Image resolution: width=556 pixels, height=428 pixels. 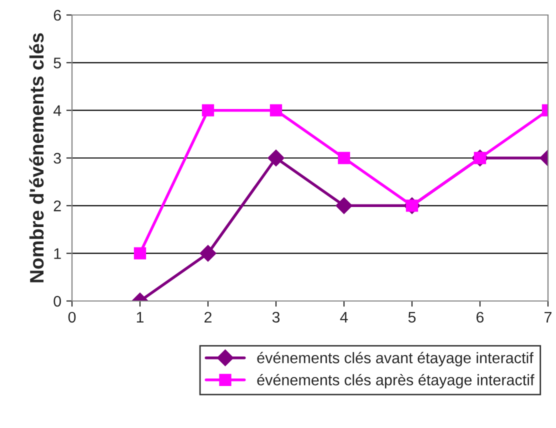 I want to click on x-tick-label: 3, so click(x=276, y=317).